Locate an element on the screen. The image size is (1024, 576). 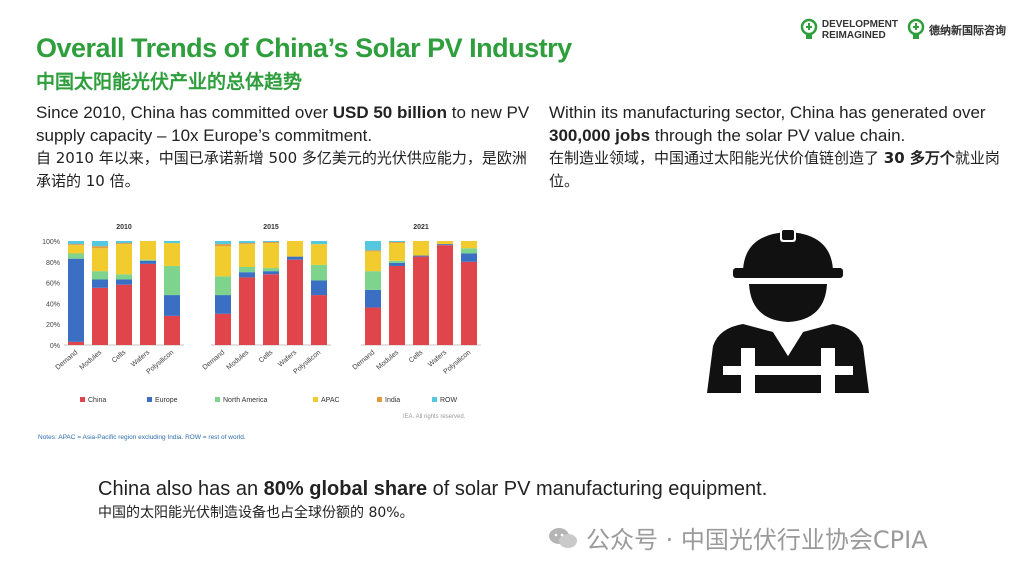
logo-group: DEVELOPMENT REIMAGINED 德纳新国际咨询 is located at coordinates (902, 30).